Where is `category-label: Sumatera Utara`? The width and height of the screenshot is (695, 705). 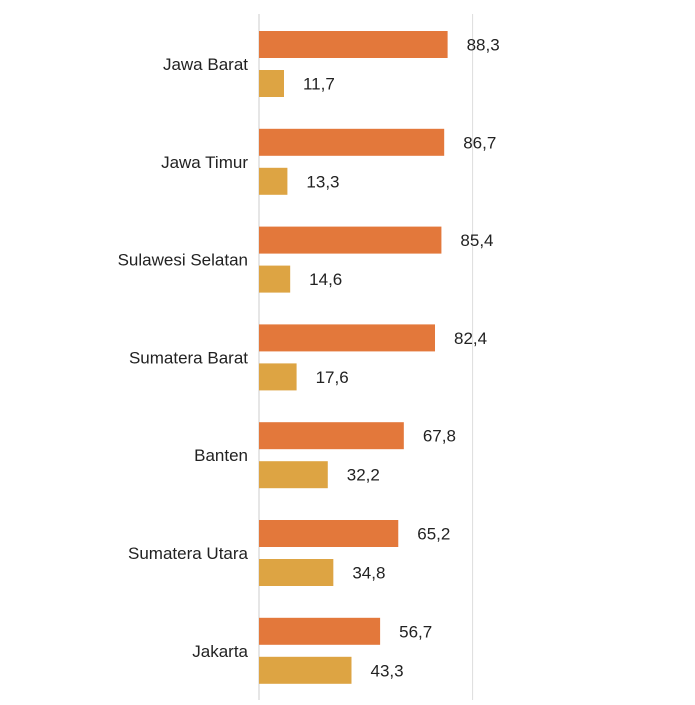
category-label: Sumatera Utara is located at coordinates (188, 553).